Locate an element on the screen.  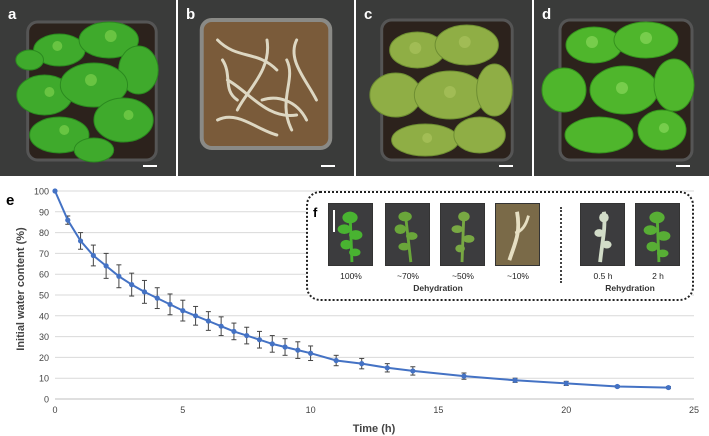
photo-panel-a: a is located at coordinates (89, 88).